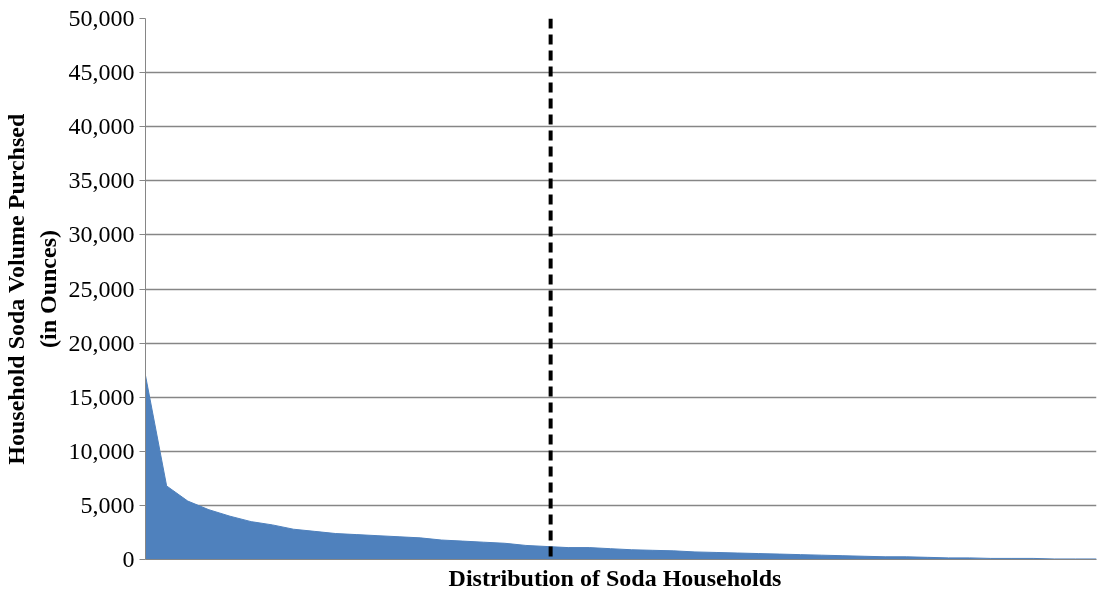 Image resolution: width=1100 pixels, height=593 pixels. What do you see at coordinates (101, 18) in the screenshot?
I see `y-tick-label: 50,000` at bounding box center [101, 18].